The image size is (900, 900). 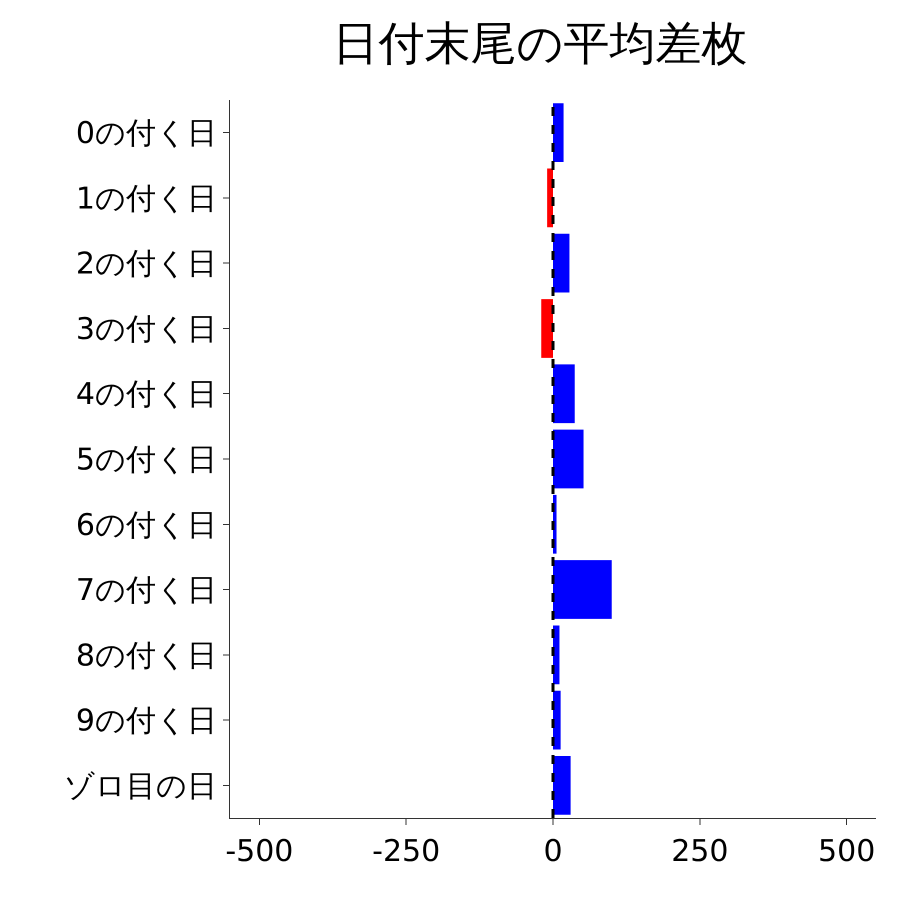 I want to click on y-tick-label: 9の付く日, so click(x=146, y=721).